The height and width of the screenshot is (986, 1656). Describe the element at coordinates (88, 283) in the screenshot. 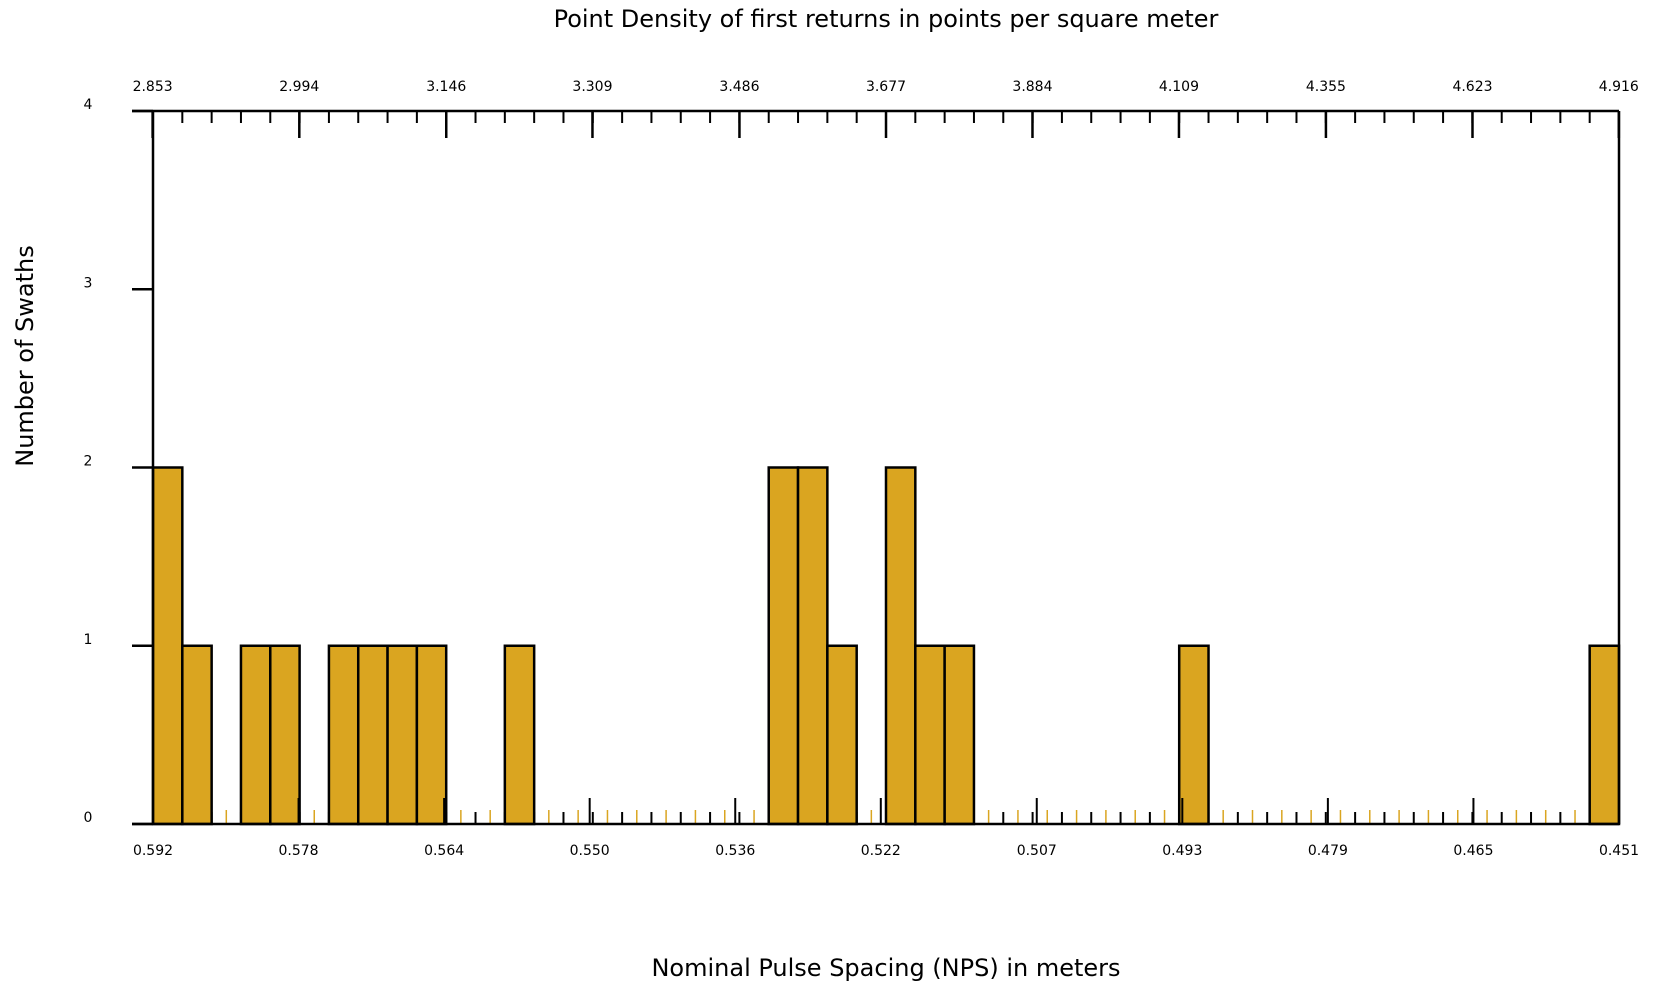

I see `y-tick-label: 3` at that location.